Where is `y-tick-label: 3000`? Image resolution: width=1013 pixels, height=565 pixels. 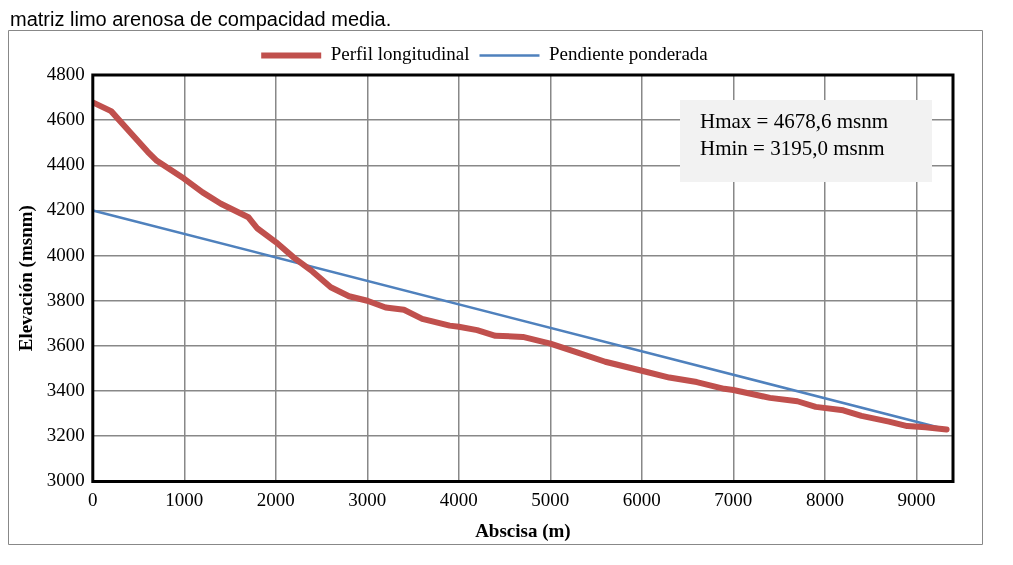
y-tick-label: 3000 is located at coordinates (65, 480).